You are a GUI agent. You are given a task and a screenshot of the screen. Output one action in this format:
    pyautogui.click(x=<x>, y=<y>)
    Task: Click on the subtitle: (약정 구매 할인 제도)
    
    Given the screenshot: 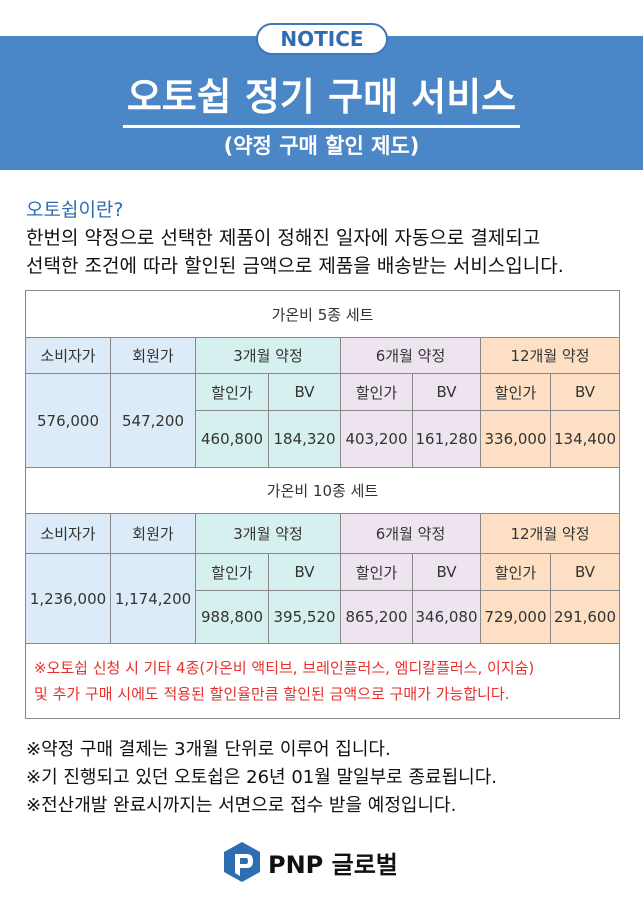 What is the action you would take?
    pyautogui.click(x=321, y=146)
    